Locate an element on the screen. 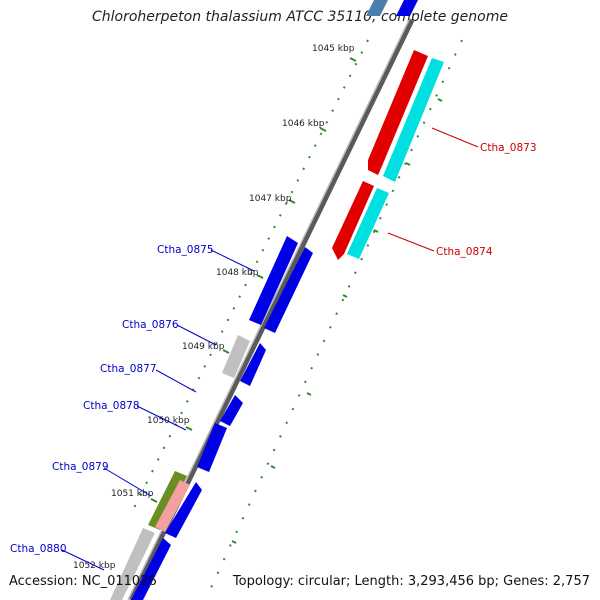 This screenshot has width=600, height=600. gene-feature-ctha0875-cds is located at coordinates (273, 280).